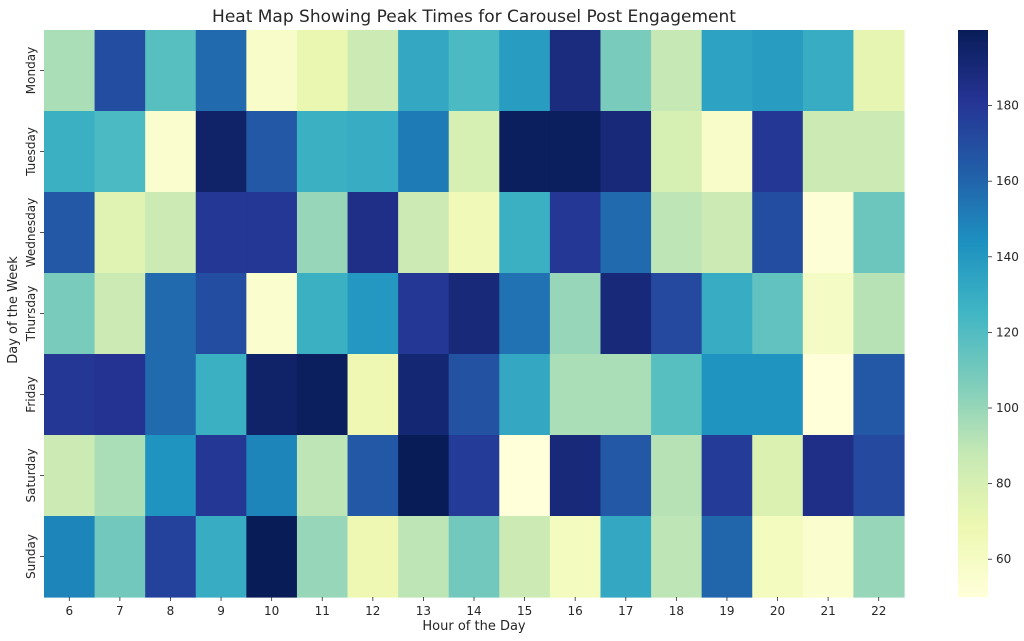 This screenshot has width=1024, height=641. What do you see at coordinates (1007, 257) in the screenshot?
I see `colorbar-tick-label: 140` at bounding box center [1007, 257].